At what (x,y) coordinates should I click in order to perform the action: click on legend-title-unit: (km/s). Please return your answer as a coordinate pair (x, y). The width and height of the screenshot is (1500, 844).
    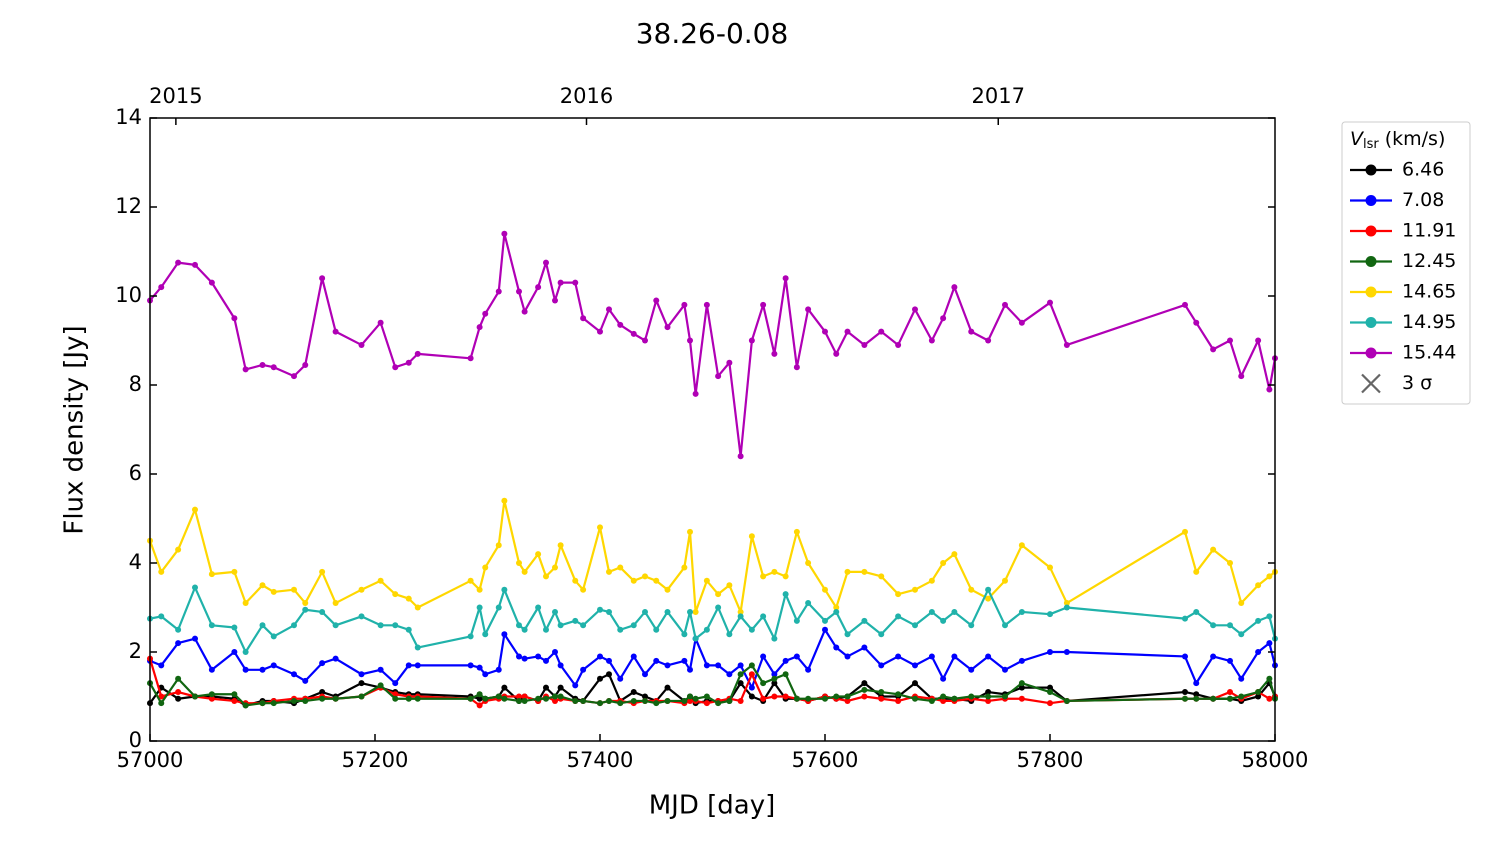
    Looking at the image, I should click on (1415, 139).